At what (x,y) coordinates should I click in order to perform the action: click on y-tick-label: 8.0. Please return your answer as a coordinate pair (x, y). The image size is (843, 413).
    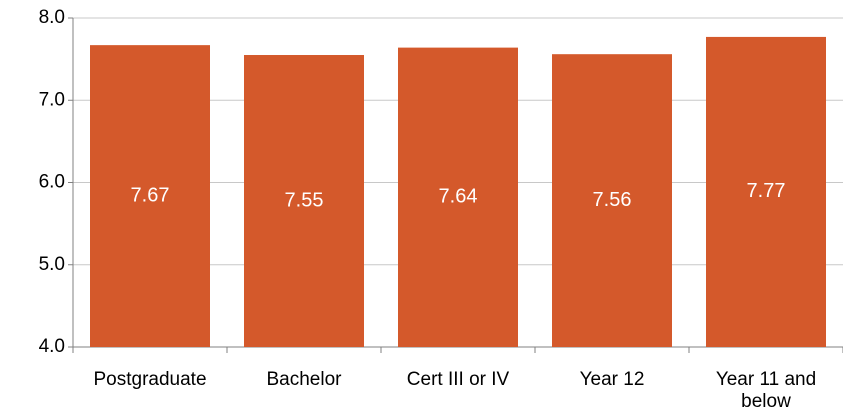
    Looking at the image, I should click on (52, 17).